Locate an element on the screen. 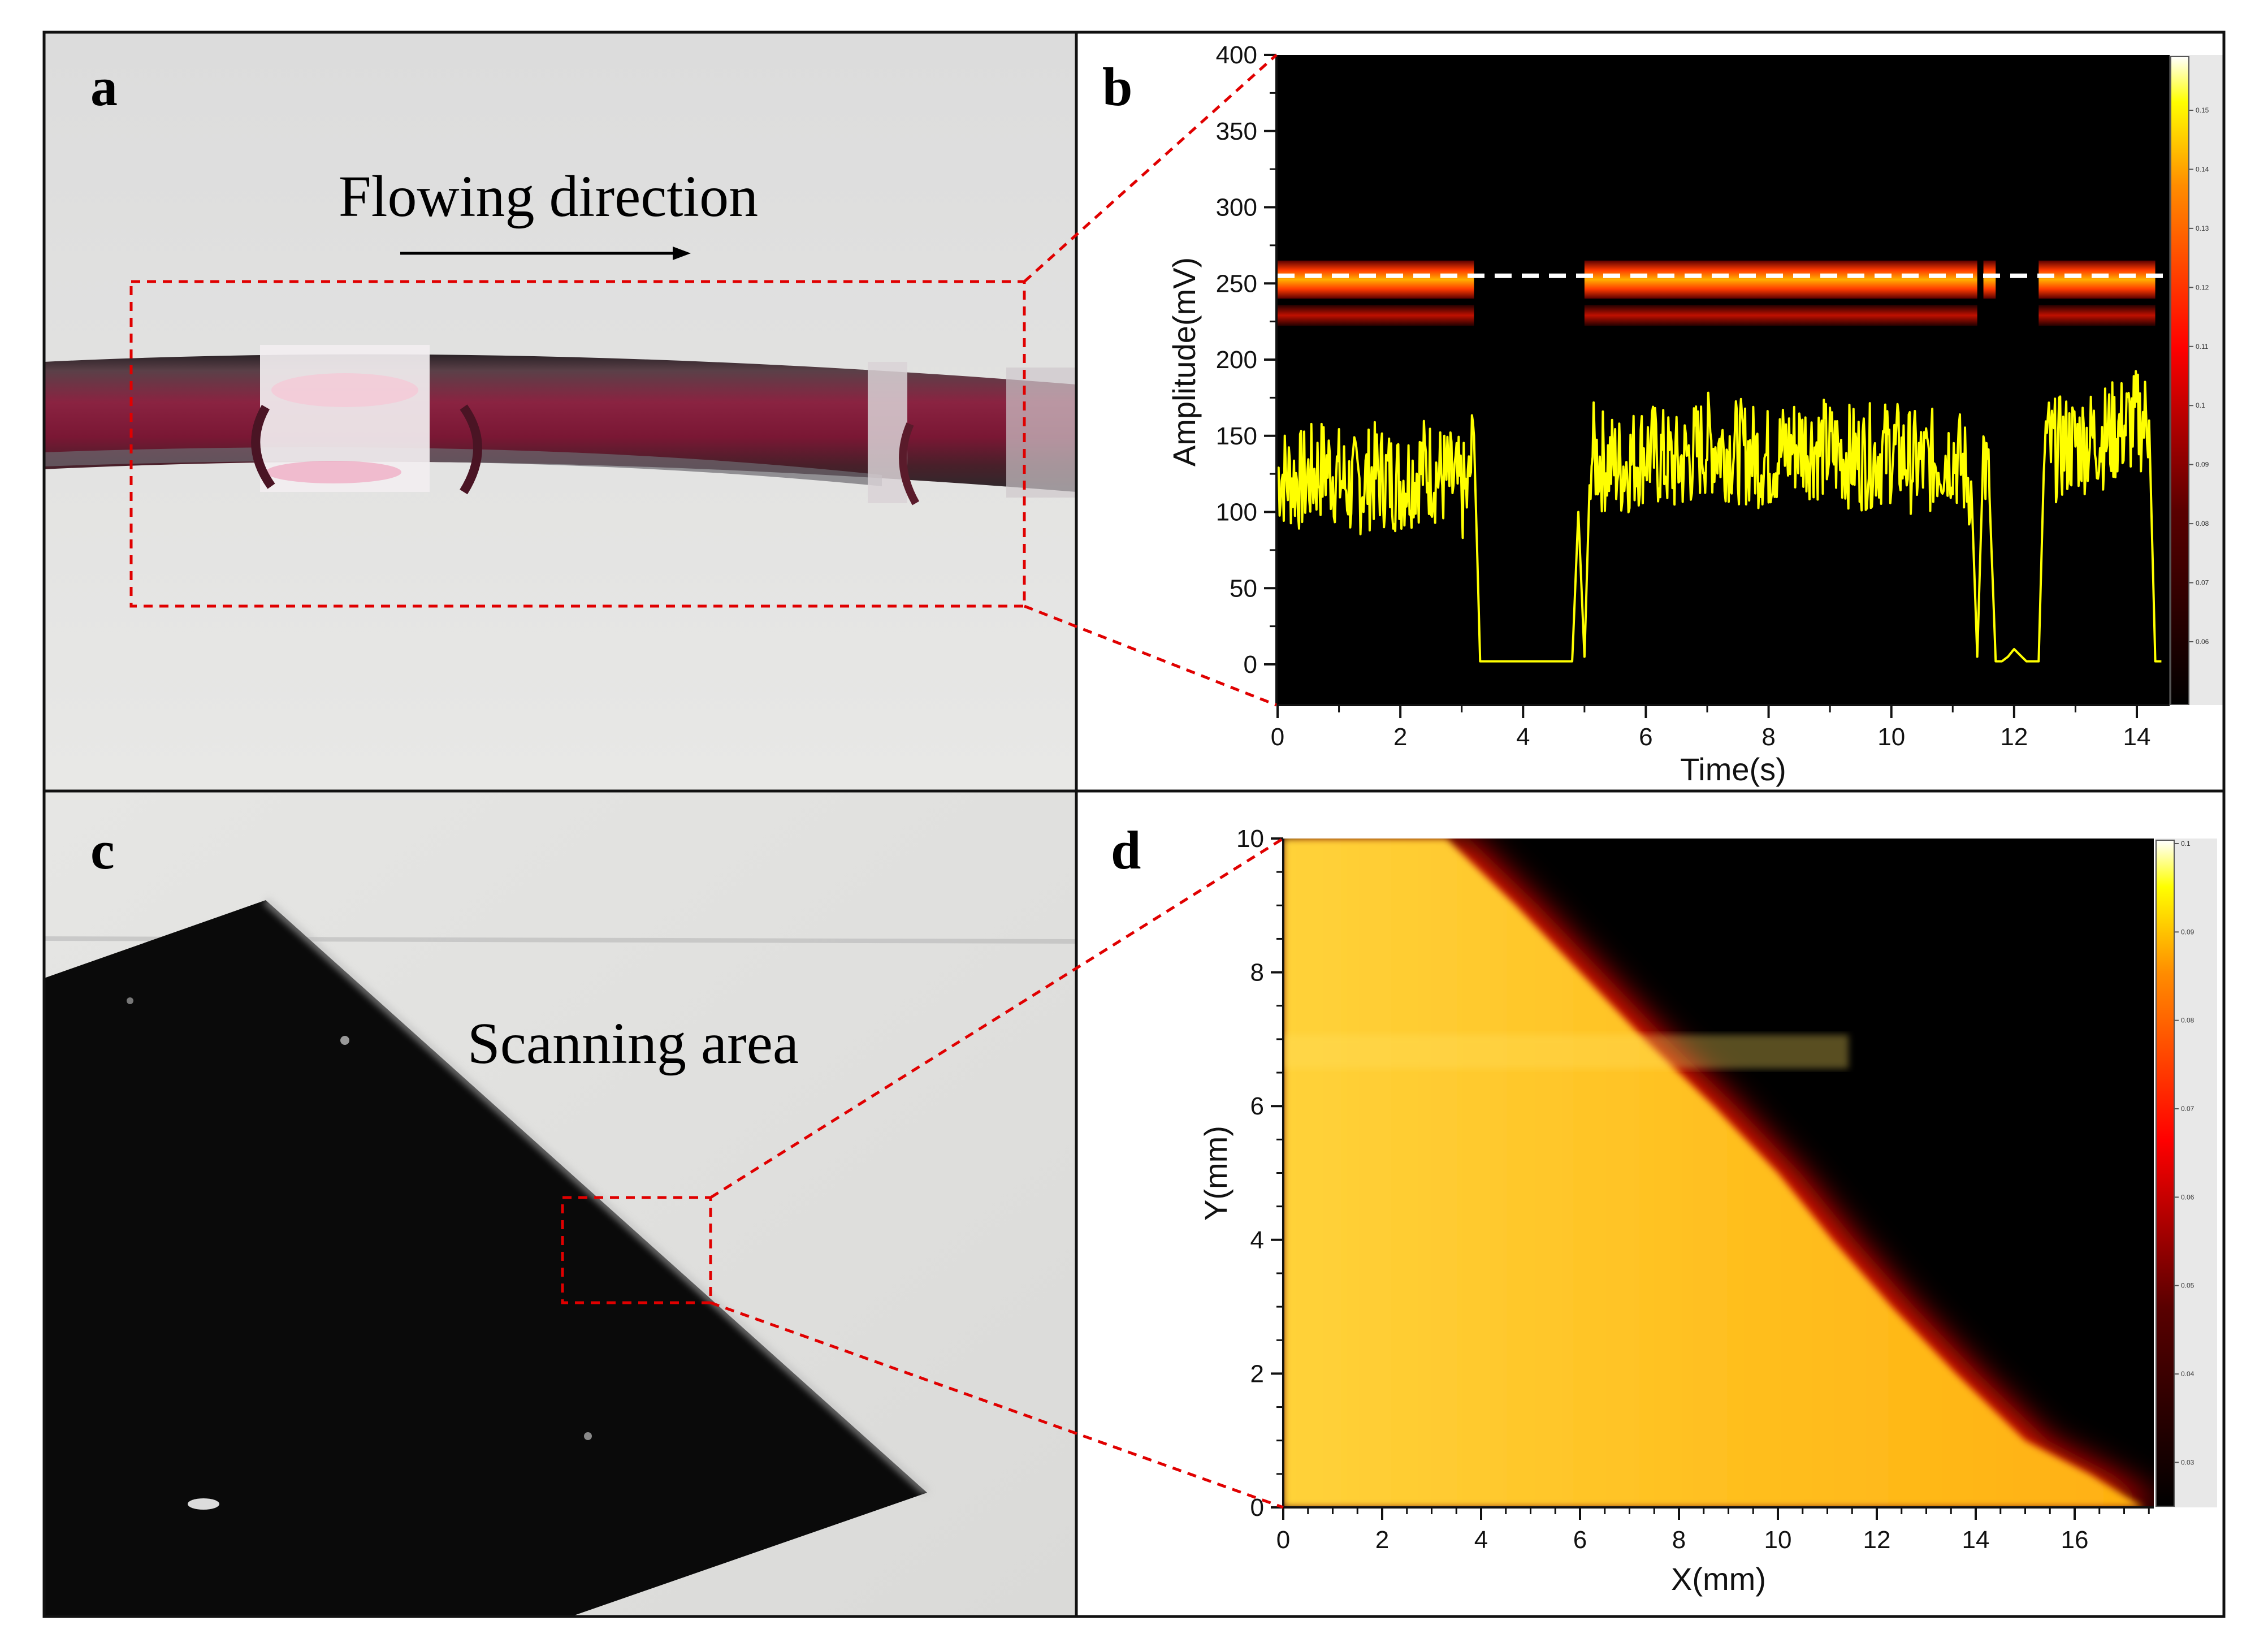  panel-label-a: a is located at coordinates (104, 87).